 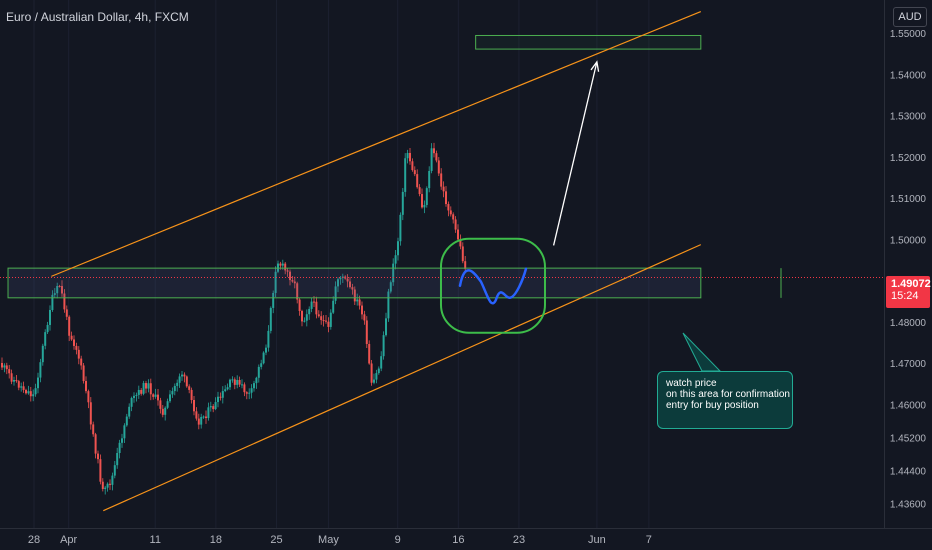 What do you see at coordinates (595, 66) in the screenshot?
I see `target-arrow-head` at bounding box center [595, 66].